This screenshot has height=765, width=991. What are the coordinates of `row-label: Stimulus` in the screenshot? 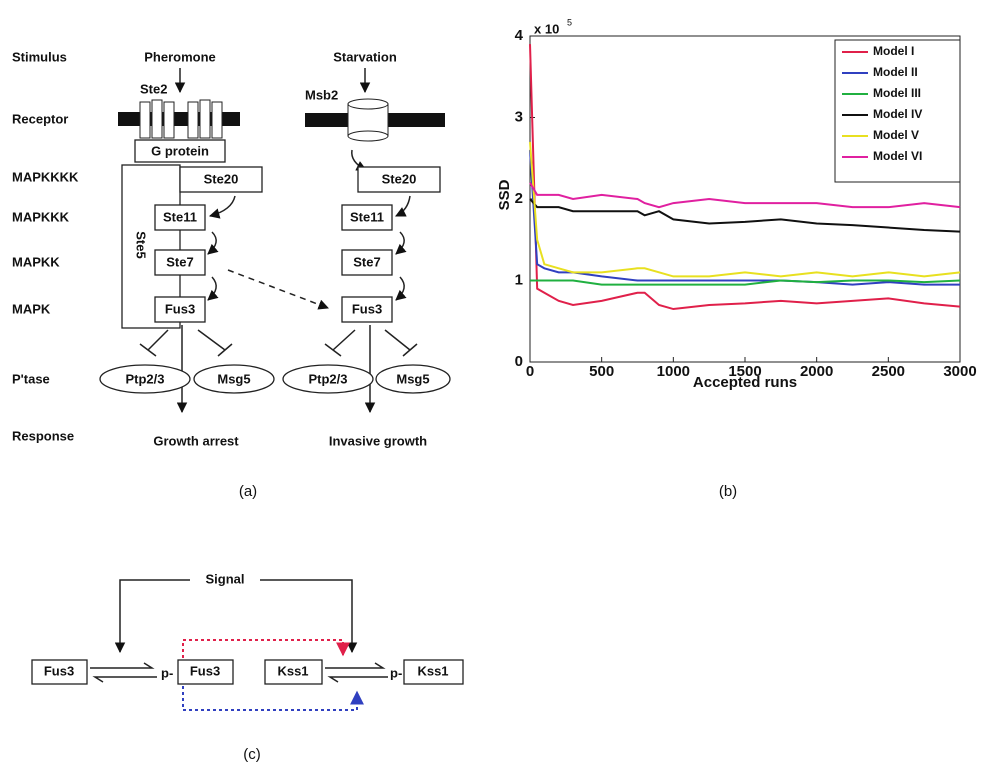 It's located at (39, 56).